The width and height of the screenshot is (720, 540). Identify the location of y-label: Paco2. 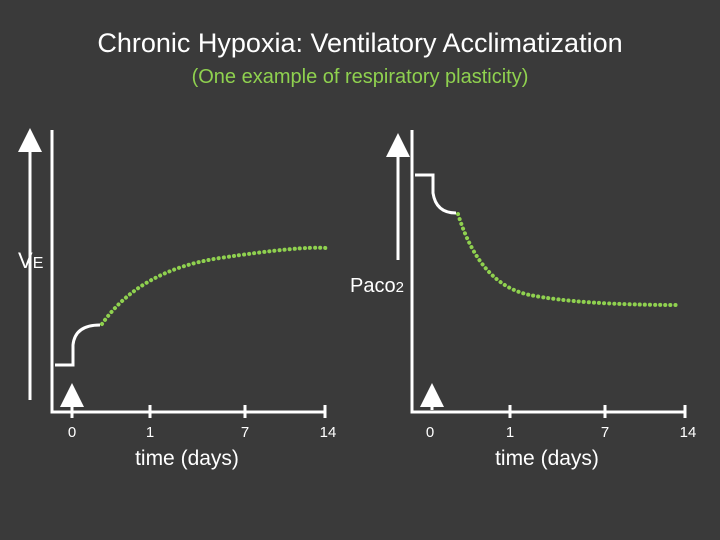
(377, 286).